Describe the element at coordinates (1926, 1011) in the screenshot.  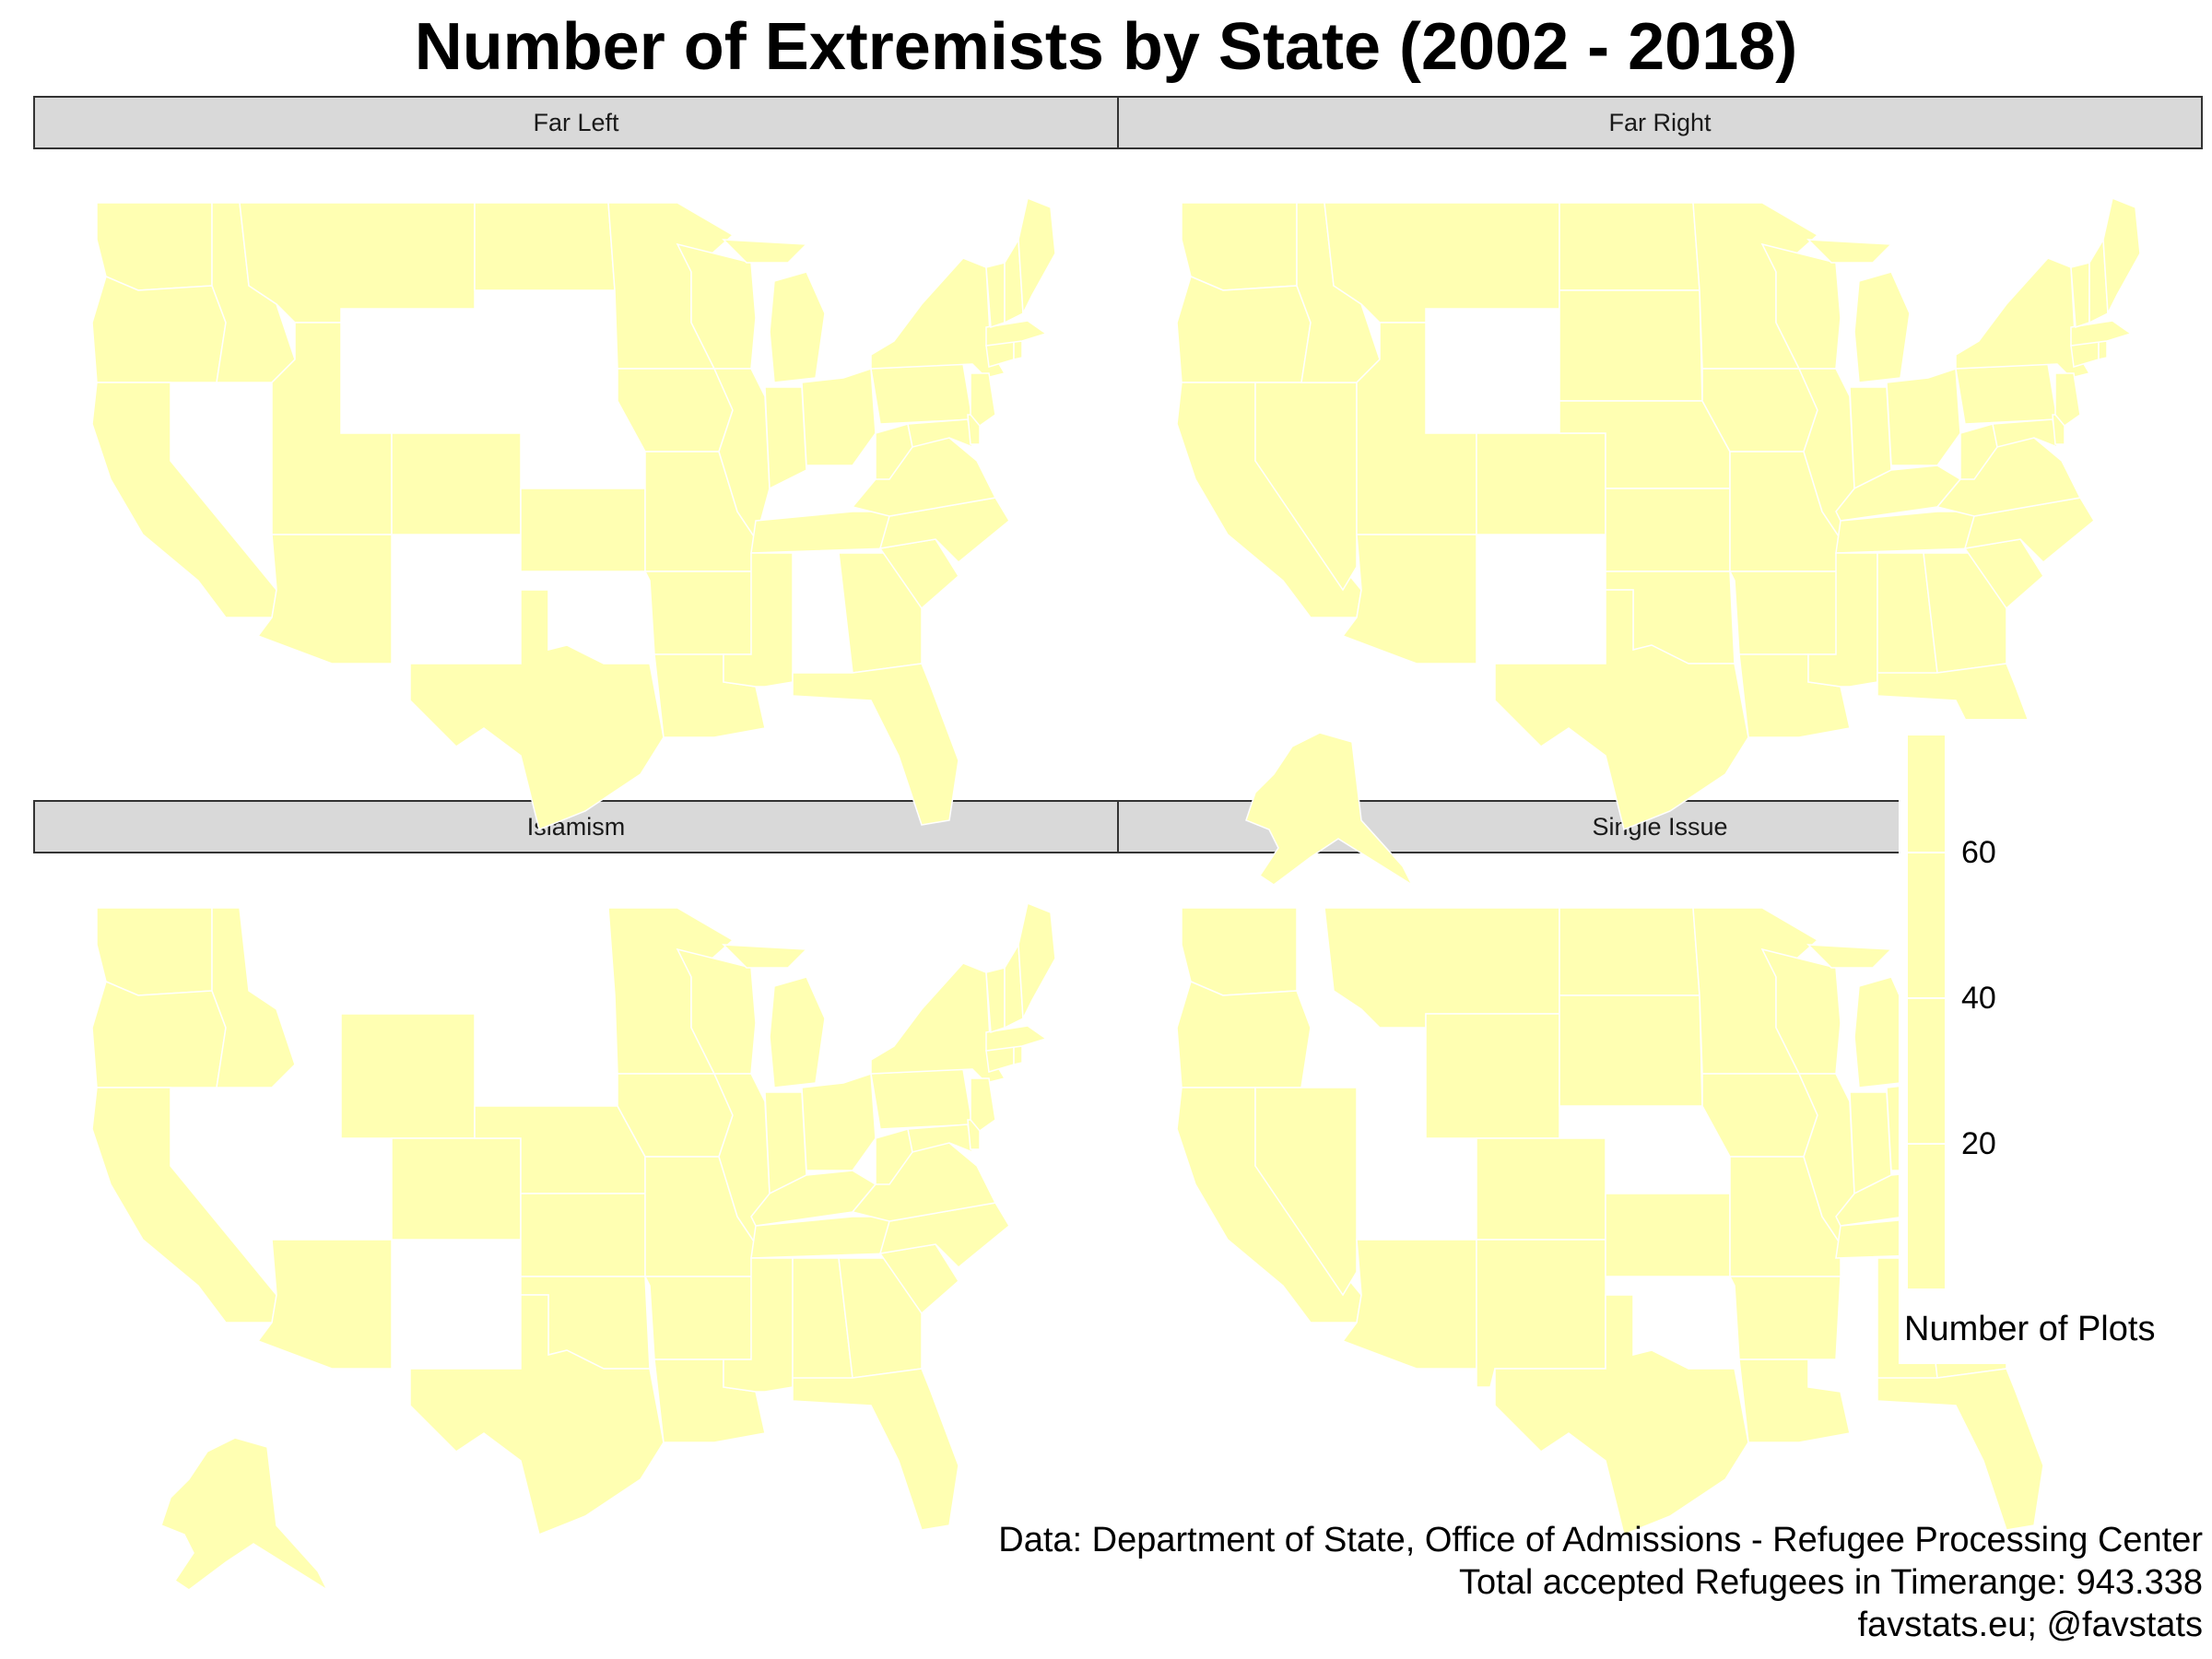
I see `legend-color-bar` at that location.